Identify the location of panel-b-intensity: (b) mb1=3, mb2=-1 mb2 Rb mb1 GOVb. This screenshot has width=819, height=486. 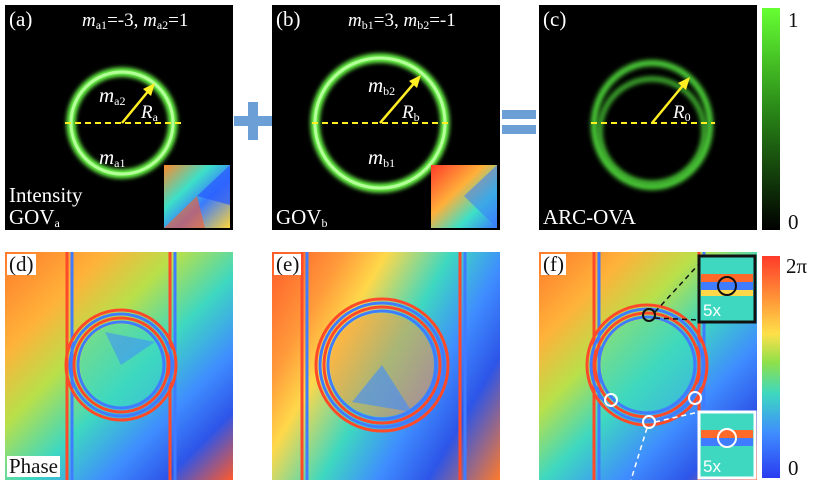
(386, 117).